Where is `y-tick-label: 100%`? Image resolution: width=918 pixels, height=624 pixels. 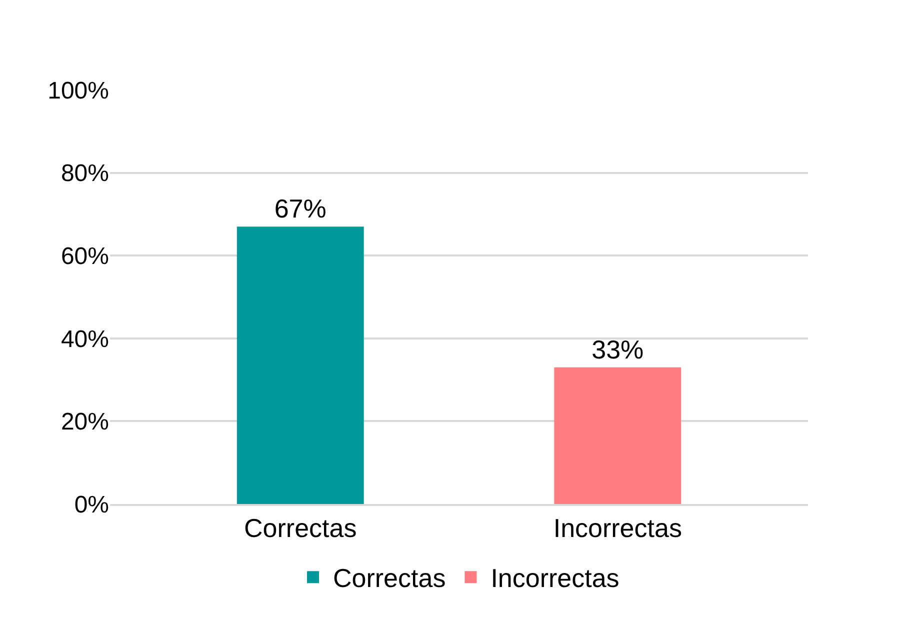
y-tick-label: 100% is located at coordinates (78, 90).